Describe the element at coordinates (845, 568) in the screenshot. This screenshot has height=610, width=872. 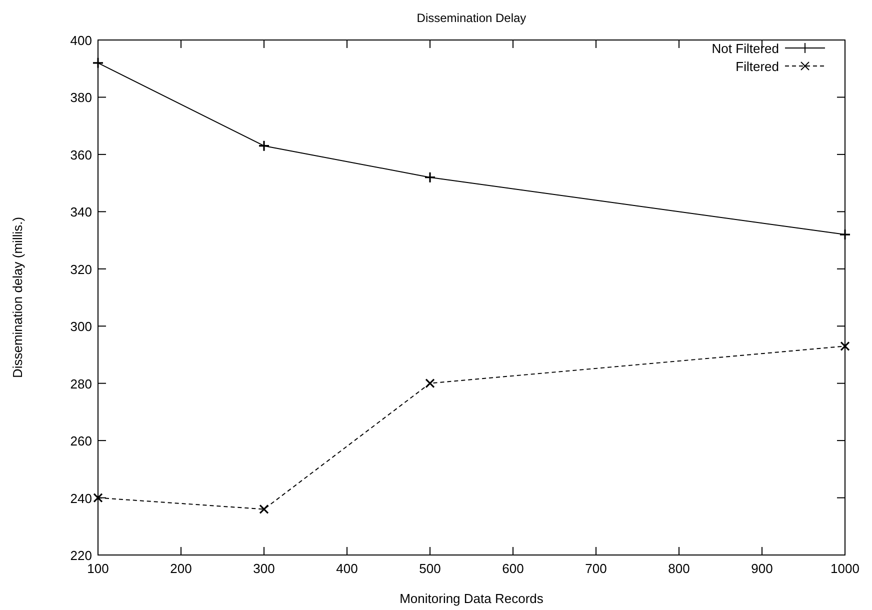
I see `x-tick-label: 1000` at that location.